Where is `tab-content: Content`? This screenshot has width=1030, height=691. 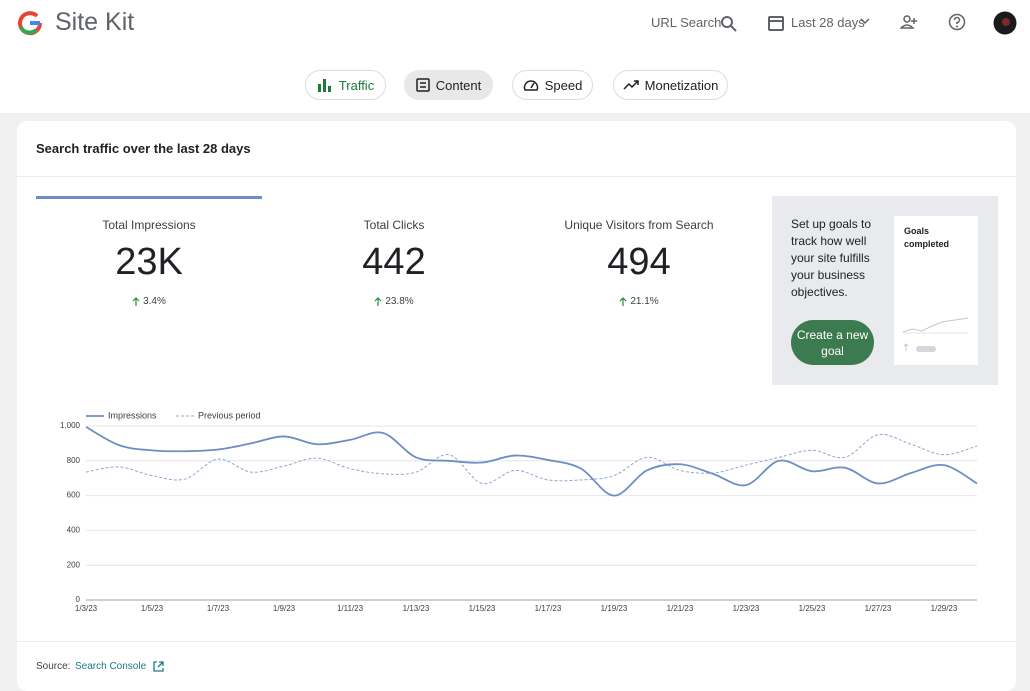
tab-content: Content is located at coordinates (448, 85).